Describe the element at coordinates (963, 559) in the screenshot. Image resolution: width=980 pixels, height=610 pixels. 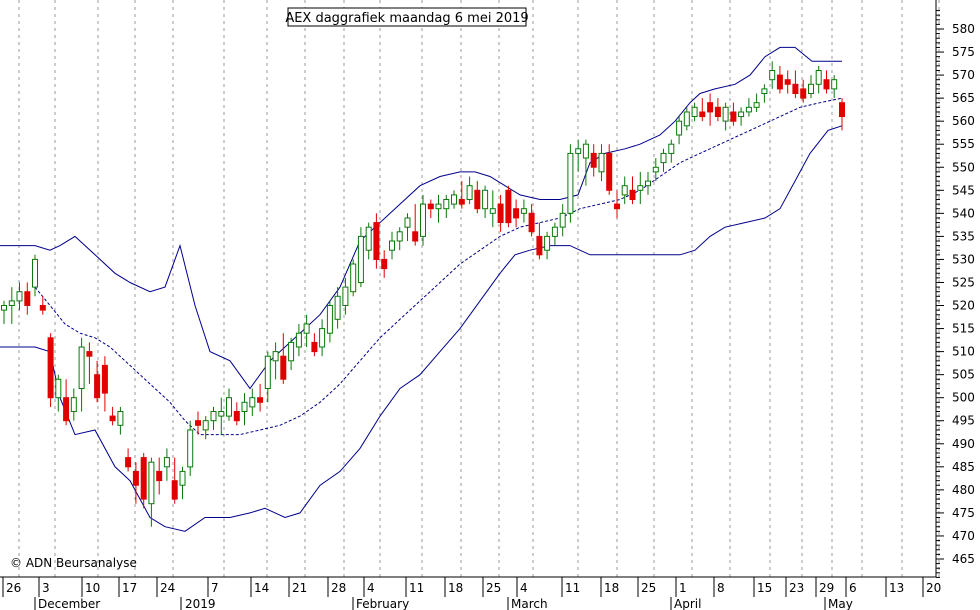
I see `y-tick-label: 465` at that location.